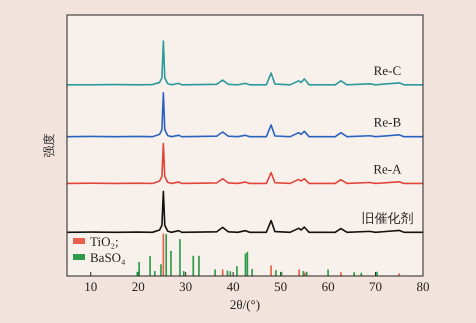  Describe the element at coordinates (423, 286) in the screenshot. I see `x-tick-label: 80` at that location.